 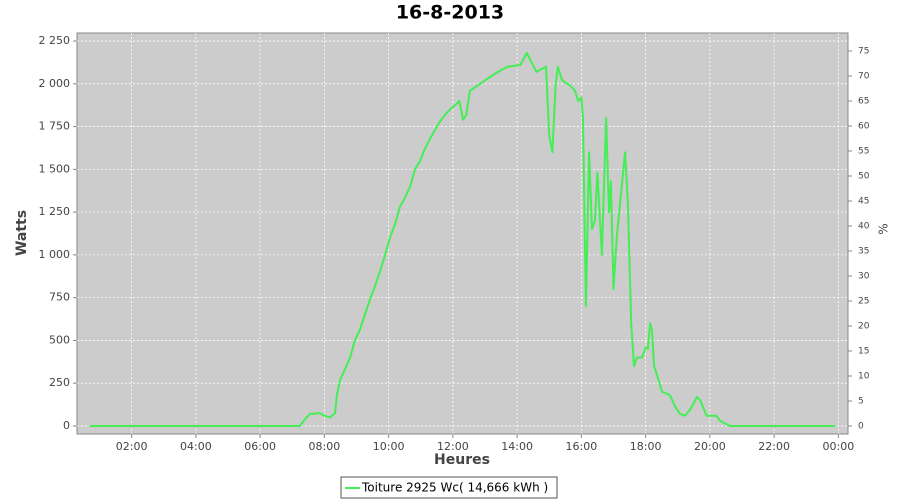 What do you see at coordinates (132, 446) in the screenshot?
I see `x-tick-label: 02:00` at bounding box center [132, 446].